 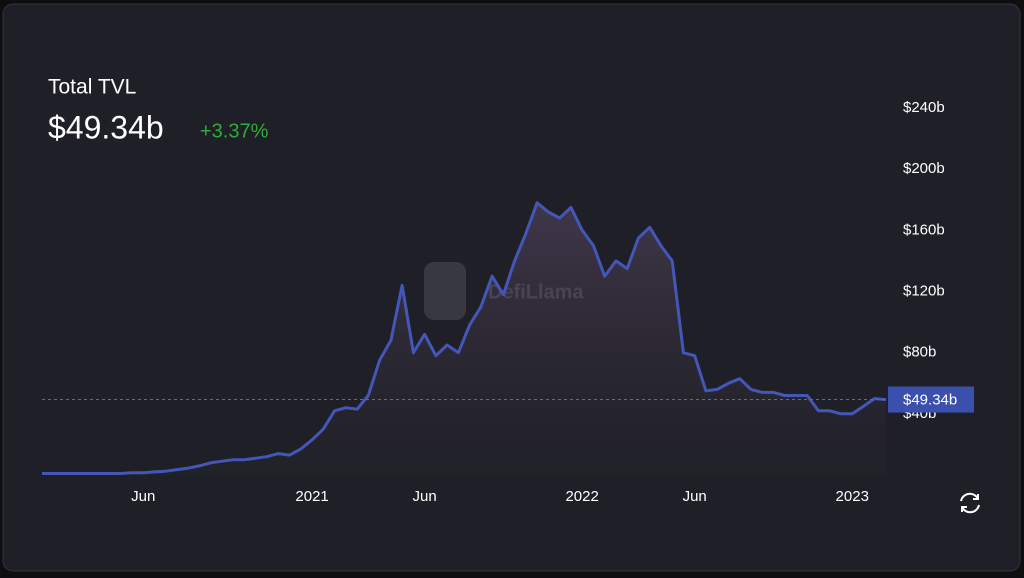 I want to click on y-tick-label: $200b, so click(x=924, y=168).